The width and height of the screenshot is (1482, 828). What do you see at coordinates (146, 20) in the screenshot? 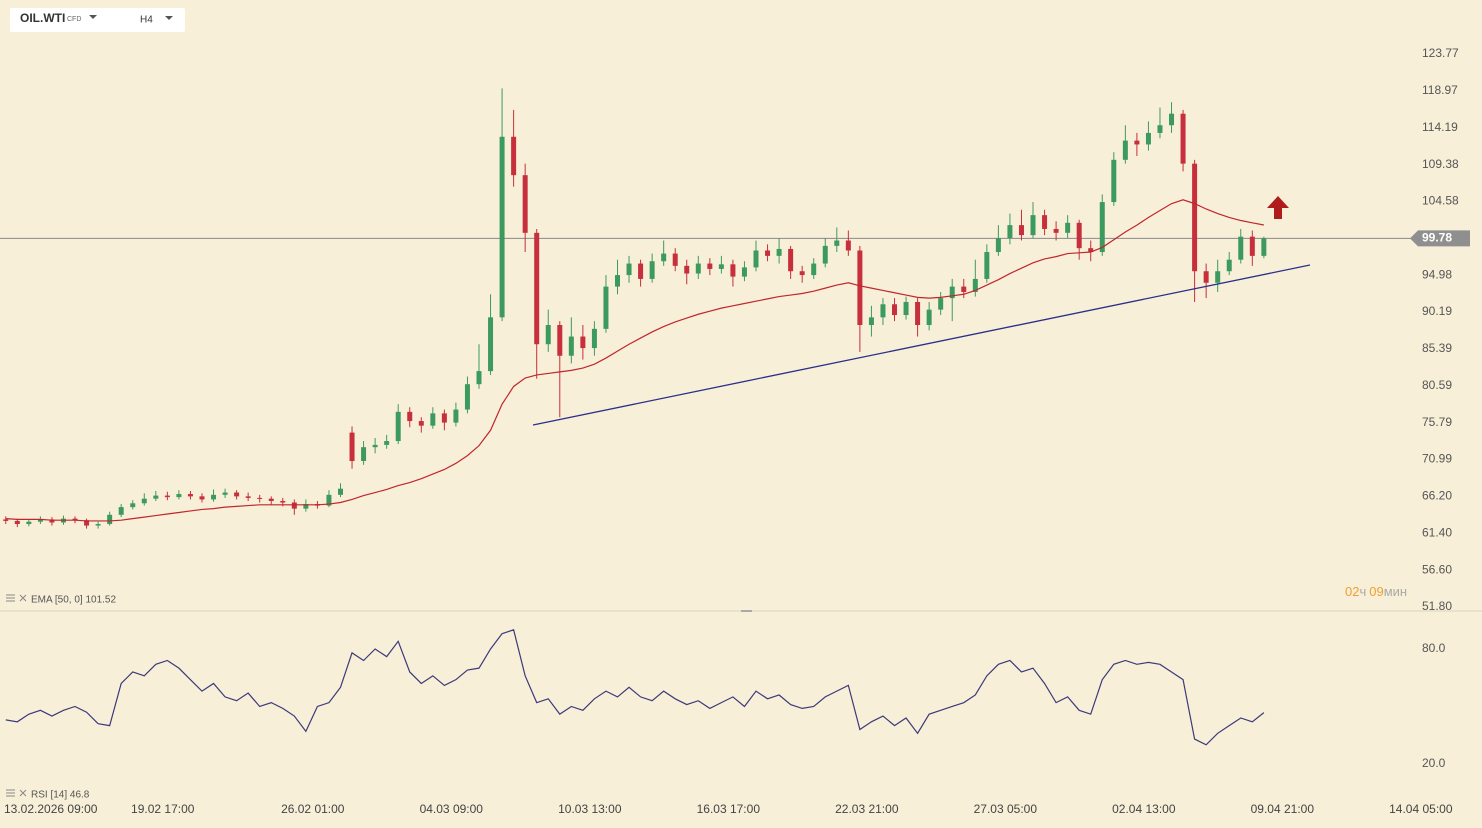
I see `timeframe: H4` at bounding box center [146, 20].